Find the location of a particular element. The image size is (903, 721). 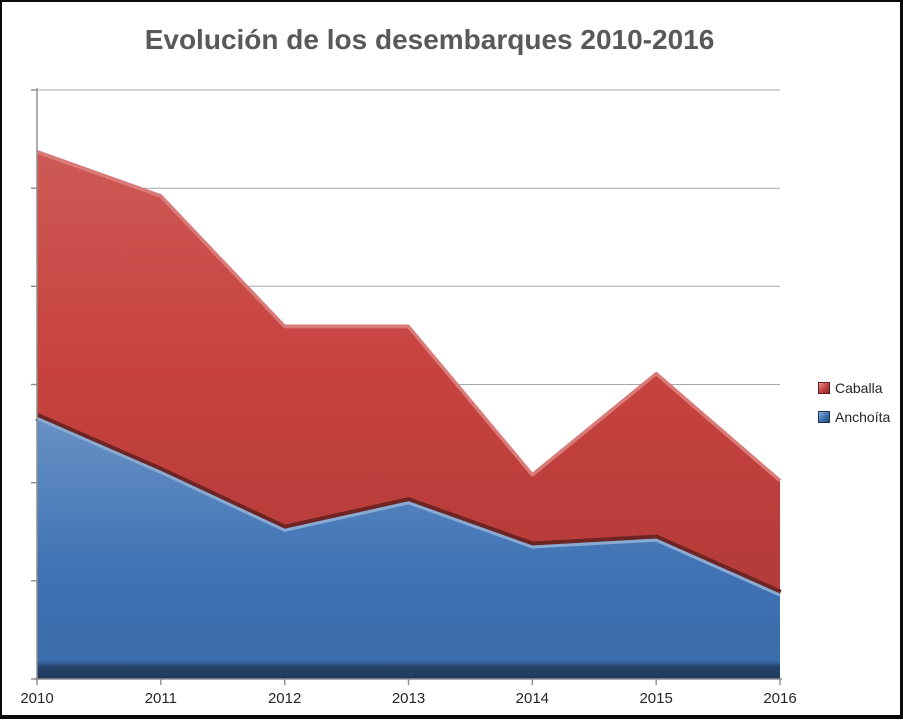

x-axis-label-2010: 2010 is located at coordinates (37, 698).